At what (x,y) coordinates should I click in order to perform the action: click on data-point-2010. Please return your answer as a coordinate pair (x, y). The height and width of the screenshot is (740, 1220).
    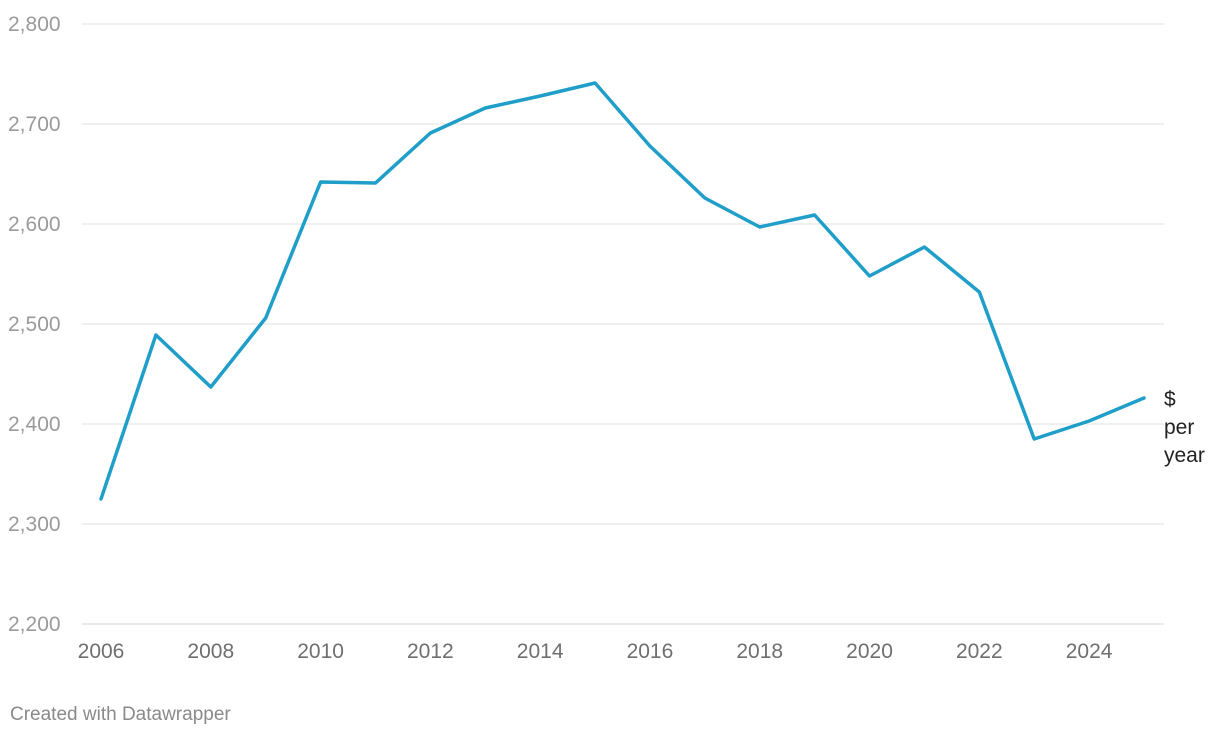
    Looking at the image, I should click on (321, 182).